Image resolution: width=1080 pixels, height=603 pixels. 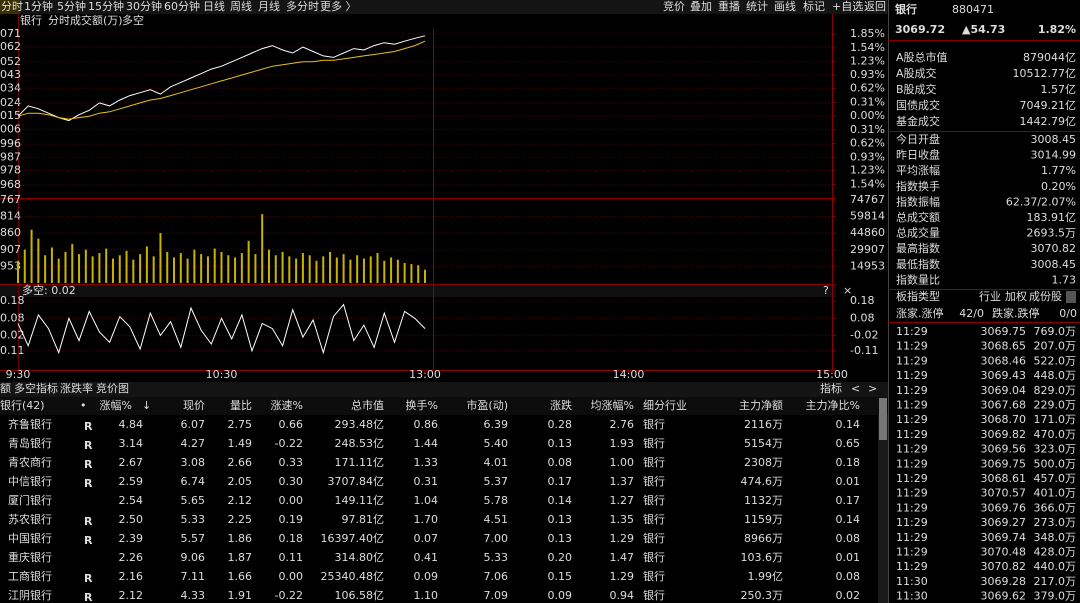 What do you see at coordinates (287, 405) in the screenshot?
I see `column-header: 涨速%` at bounding box center [287, 405].